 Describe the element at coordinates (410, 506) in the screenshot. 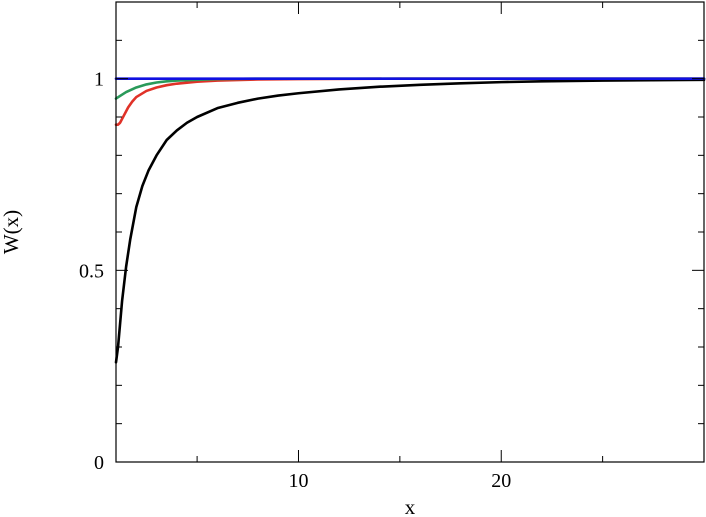

I see `x-axis-label: x` at that location.